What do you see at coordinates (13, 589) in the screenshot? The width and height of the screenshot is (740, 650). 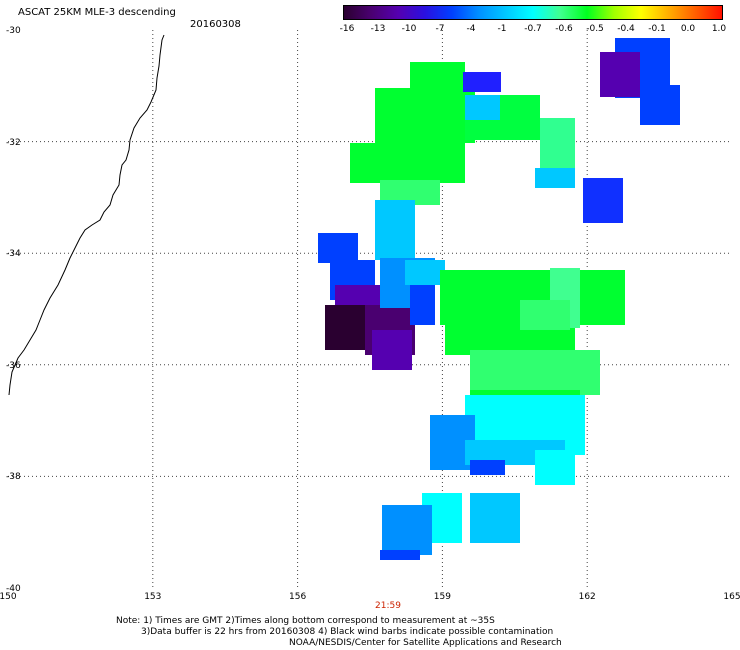 I see `latitude-label: -40` at bounding box center [13, 589].